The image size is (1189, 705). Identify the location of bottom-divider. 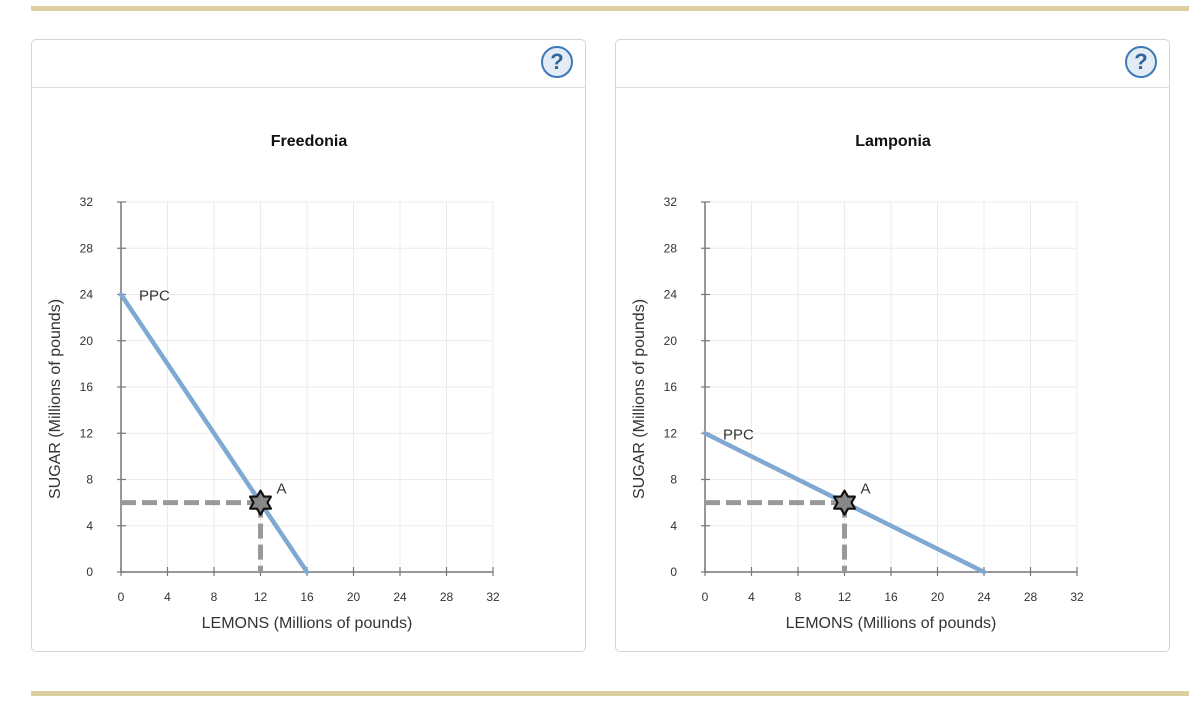
(610, 693).